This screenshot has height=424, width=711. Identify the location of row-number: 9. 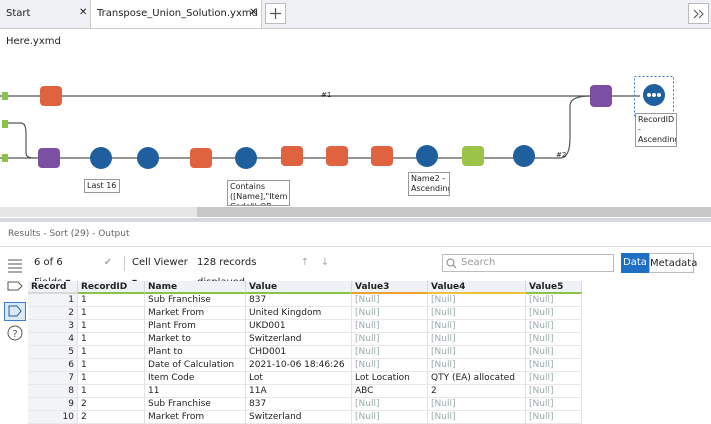
(53, 404).